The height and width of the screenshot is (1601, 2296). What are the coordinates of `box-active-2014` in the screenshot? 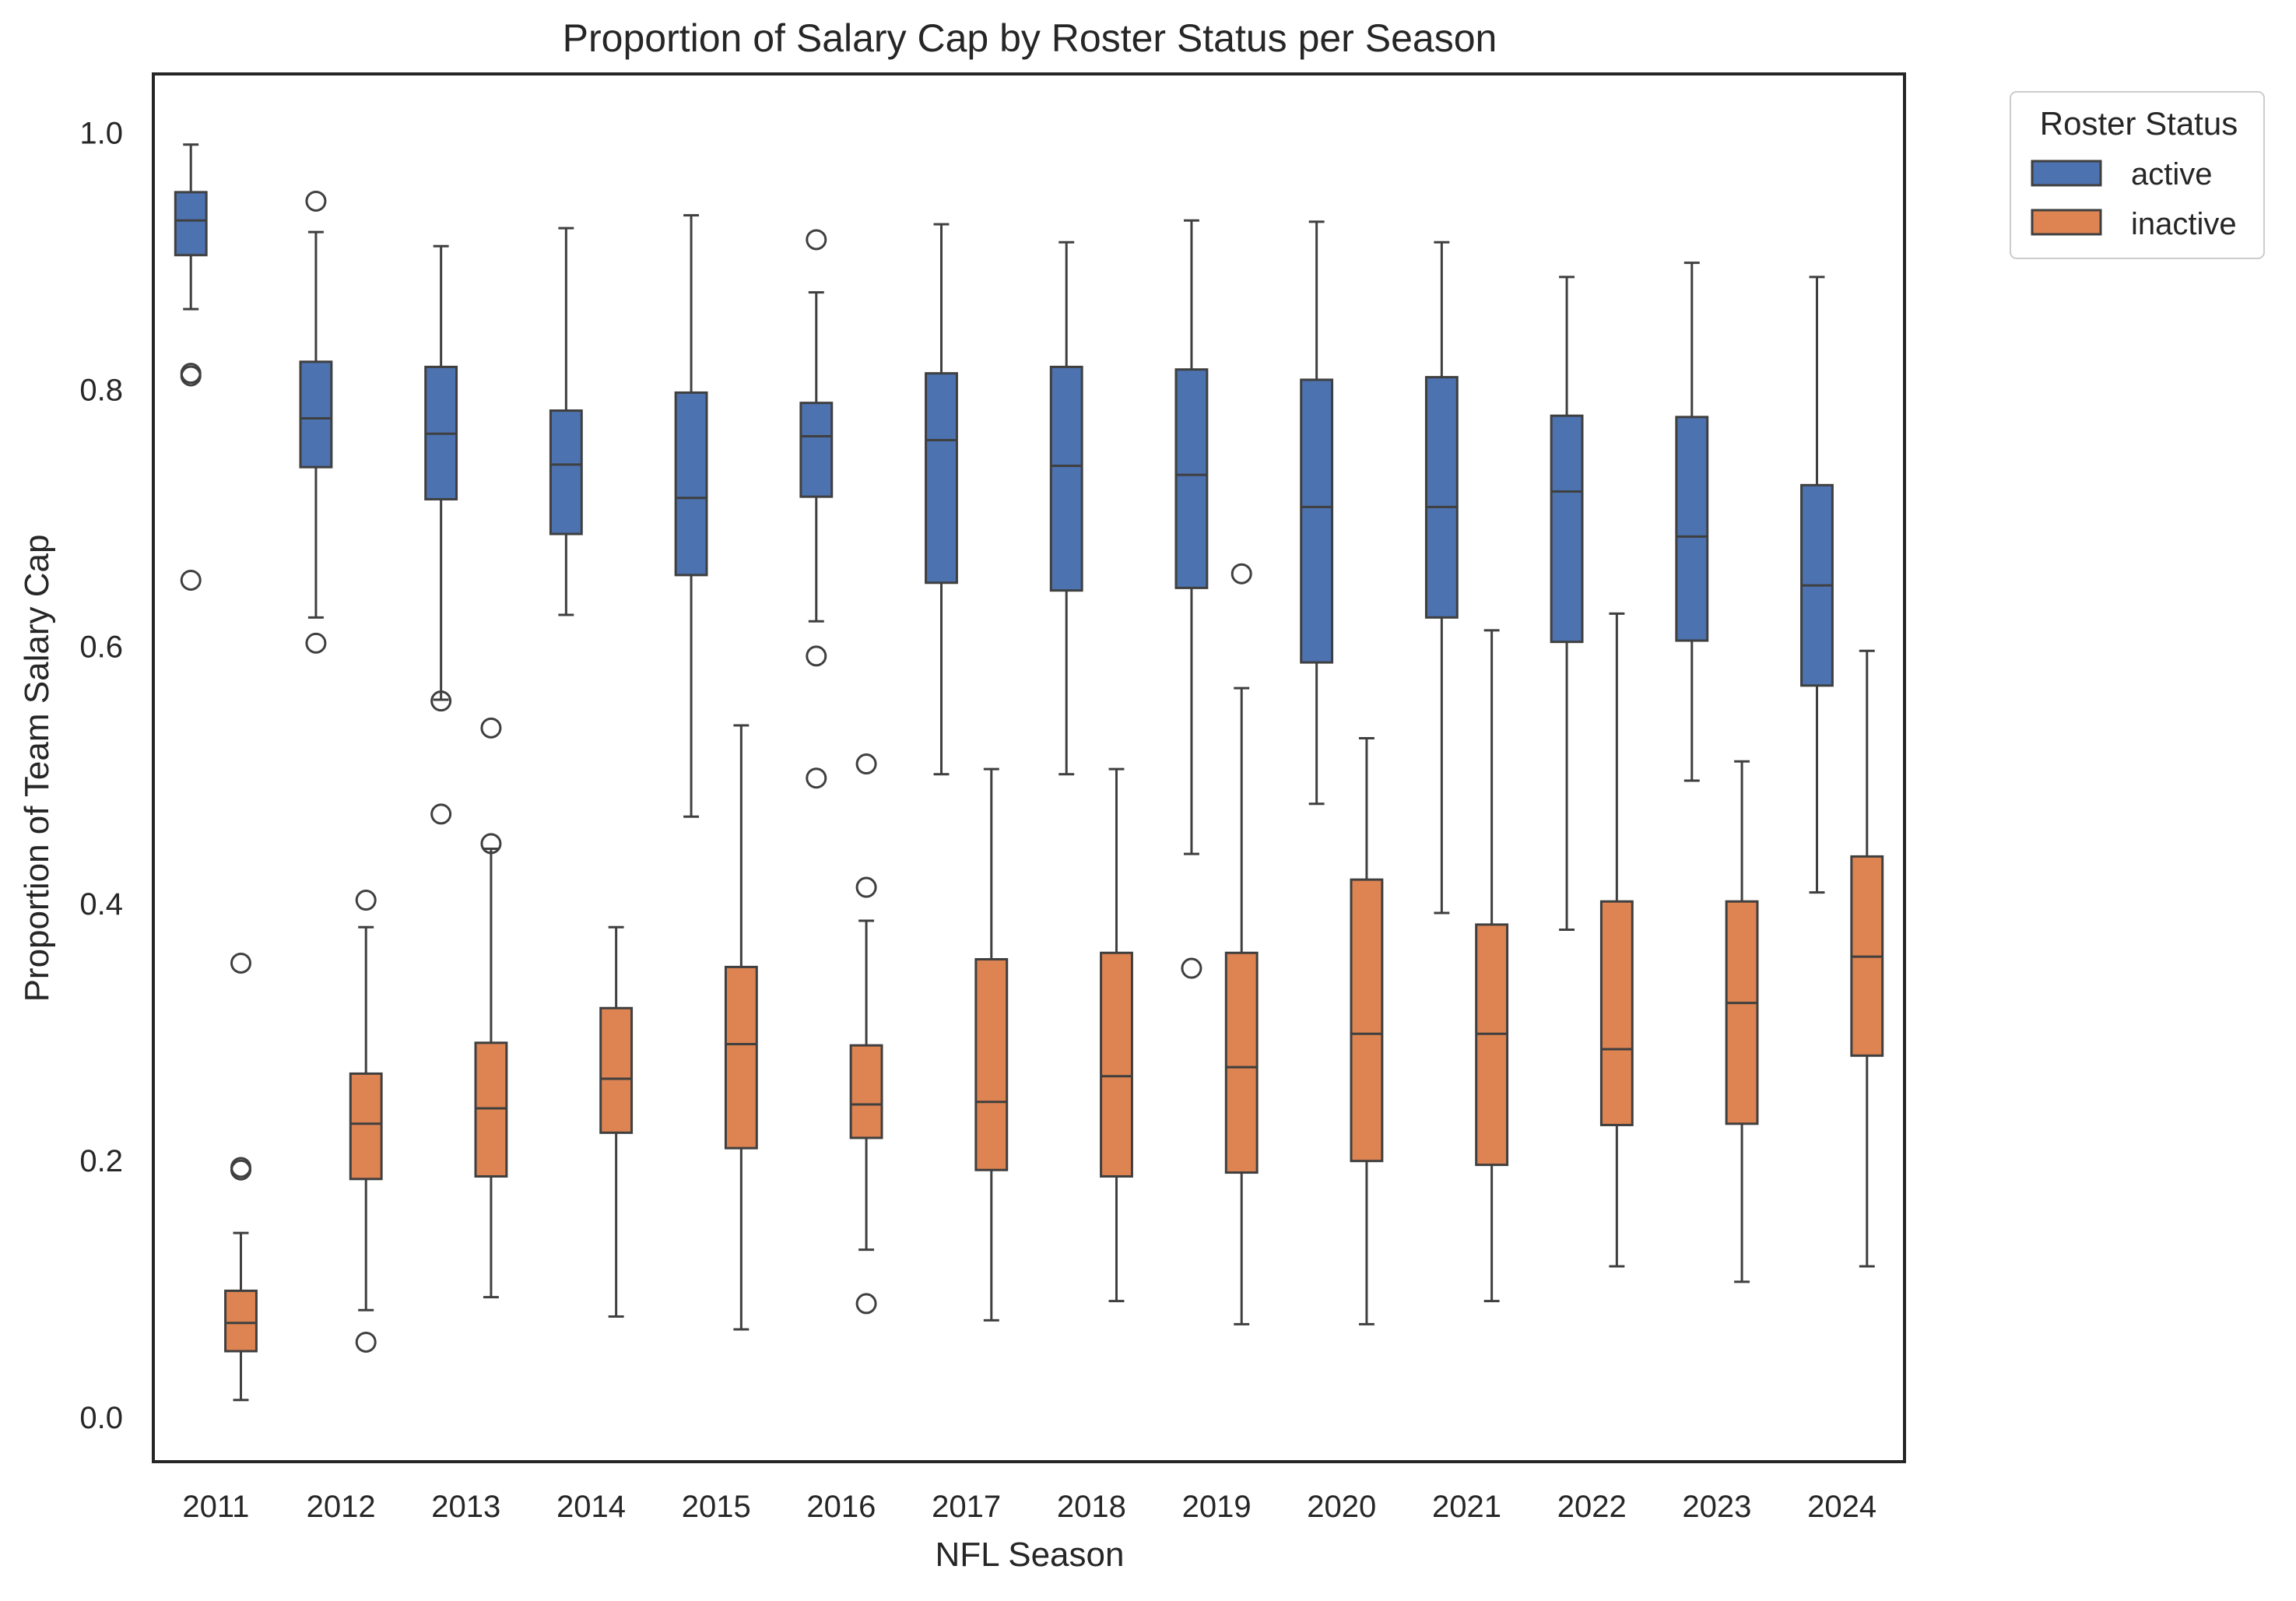 It's located at (566, 421).